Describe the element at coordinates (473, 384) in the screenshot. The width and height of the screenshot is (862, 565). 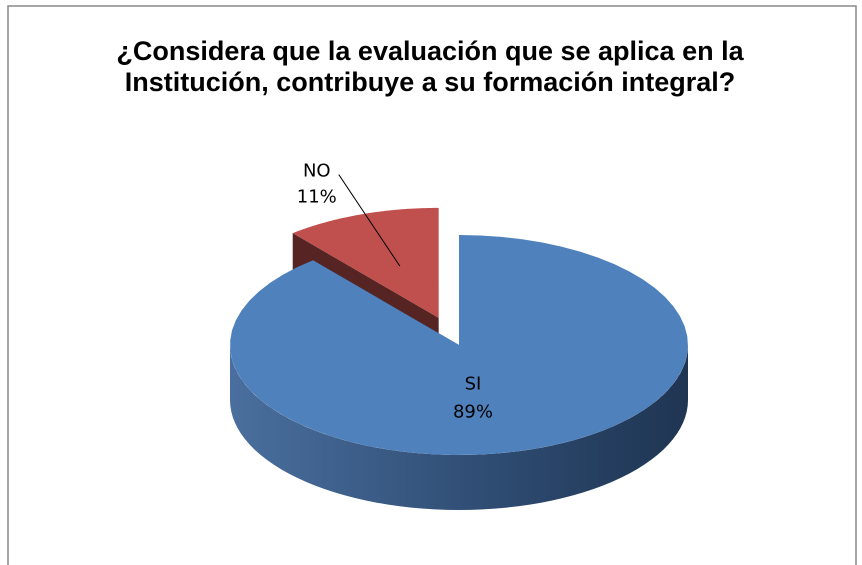
I see `data-label-category: SI` at that location.